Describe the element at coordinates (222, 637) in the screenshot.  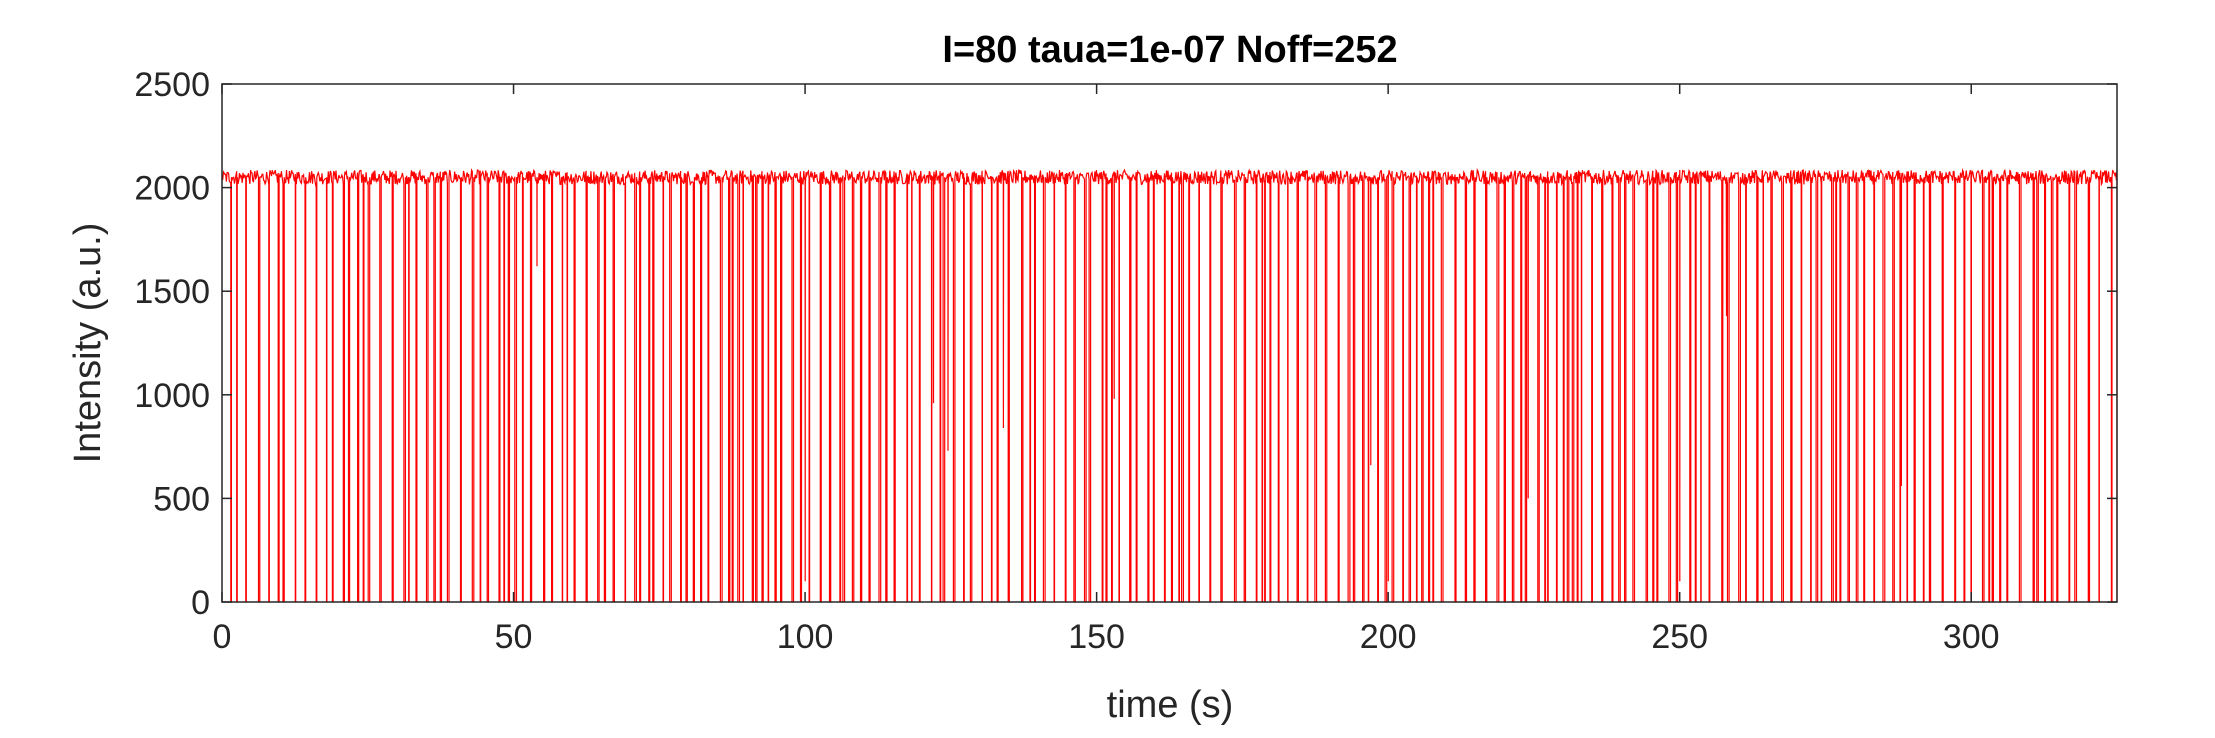
I see `x-tick-label: 0` at that location.